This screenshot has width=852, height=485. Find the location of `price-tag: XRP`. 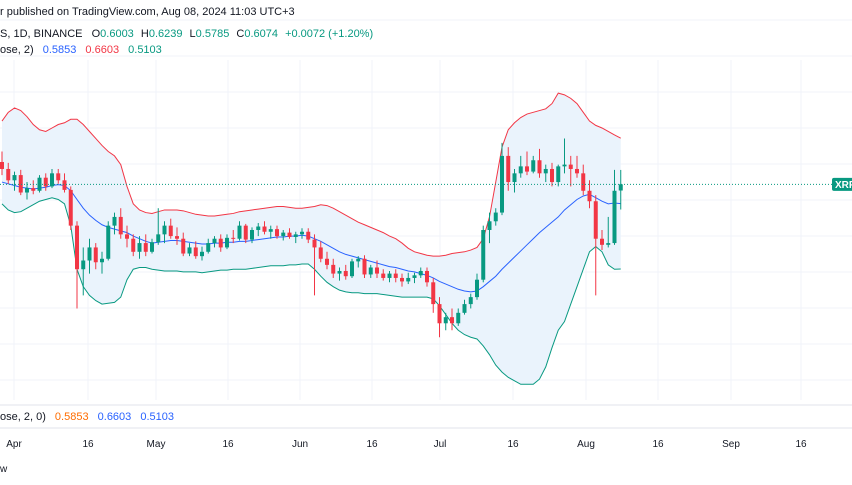

price-tag: XRP is located at coordinates (842, 184).